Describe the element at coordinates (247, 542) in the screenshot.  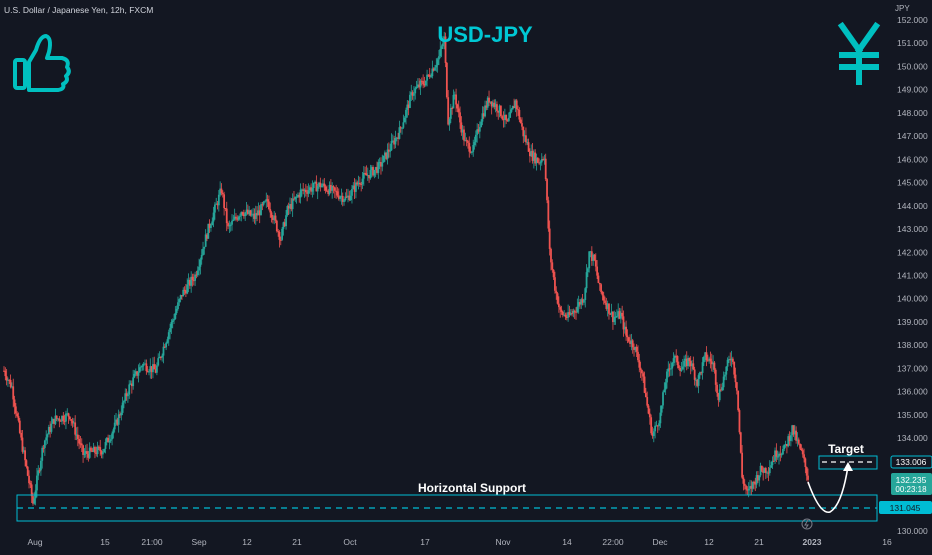
I see `x-tick-label: 12` at that location.